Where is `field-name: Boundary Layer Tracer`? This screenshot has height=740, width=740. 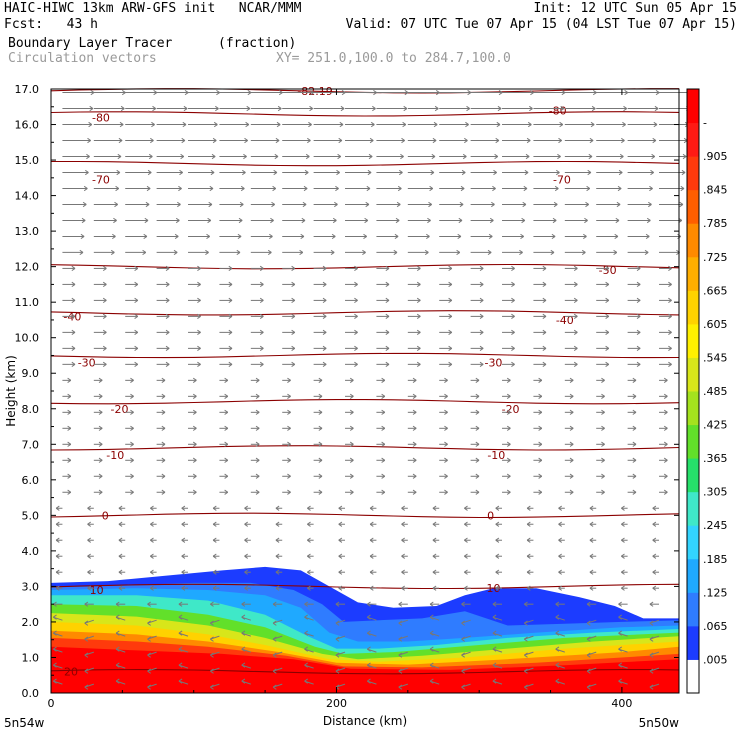
field-name: Boundary Layer Tracer is located at coordinates (90, 43).